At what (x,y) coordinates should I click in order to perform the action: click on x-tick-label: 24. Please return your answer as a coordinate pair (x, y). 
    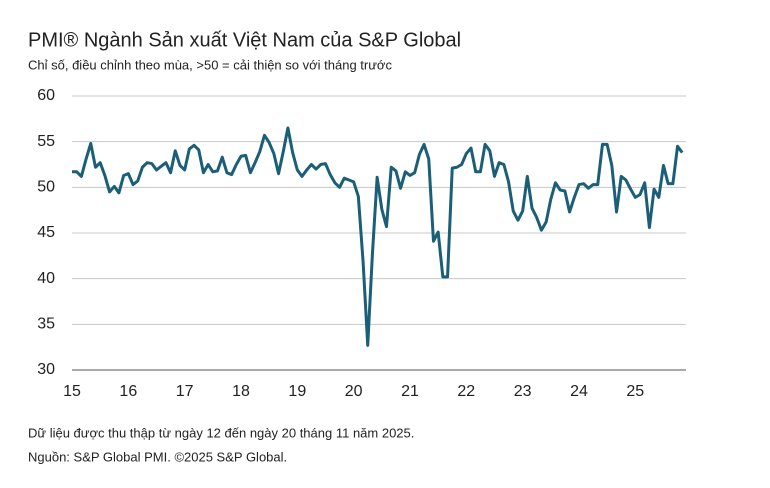
    Looking at the image, I should click on (579, 391).